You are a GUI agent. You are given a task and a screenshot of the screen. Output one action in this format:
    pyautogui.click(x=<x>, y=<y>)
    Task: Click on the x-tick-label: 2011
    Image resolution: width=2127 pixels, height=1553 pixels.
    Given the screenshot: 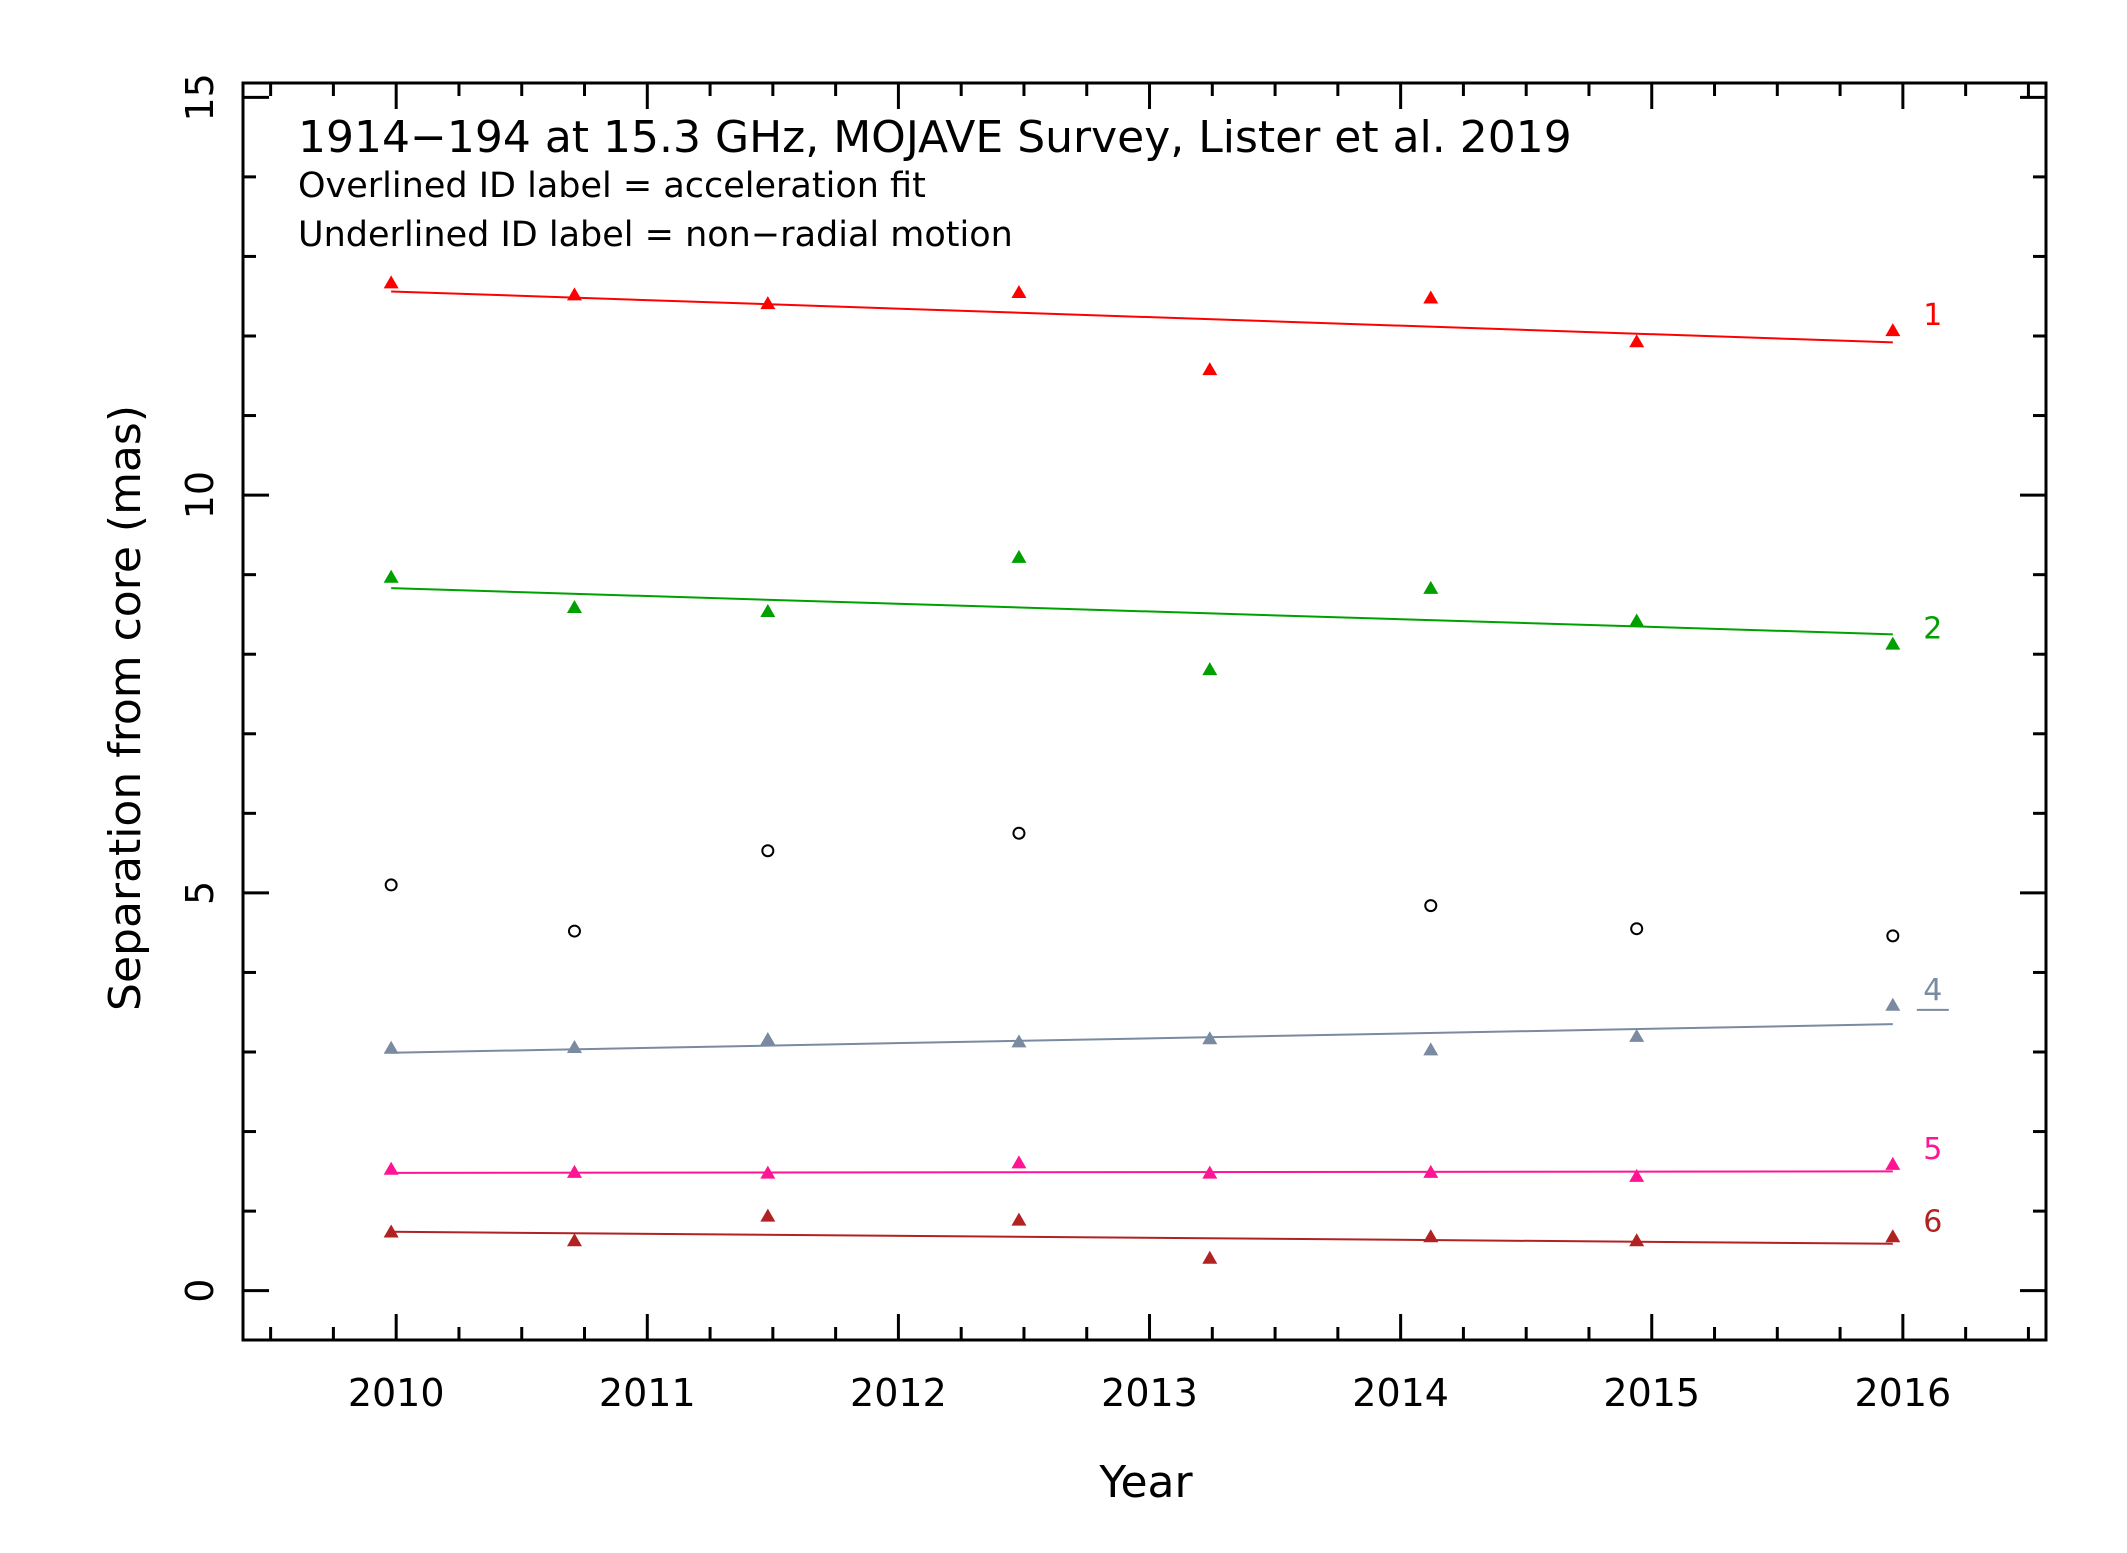 What is the action you would take?
    pyautogui.click(x=647, y=1393)
    